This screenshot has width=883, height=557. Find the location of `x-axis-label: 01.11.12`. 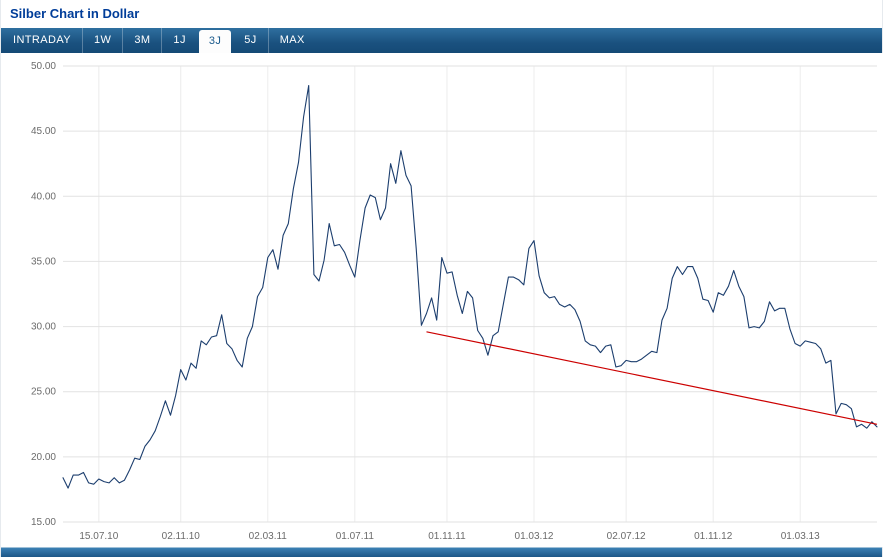

x-axis-label: 01.11.12 is located at coordinates (713, 536).